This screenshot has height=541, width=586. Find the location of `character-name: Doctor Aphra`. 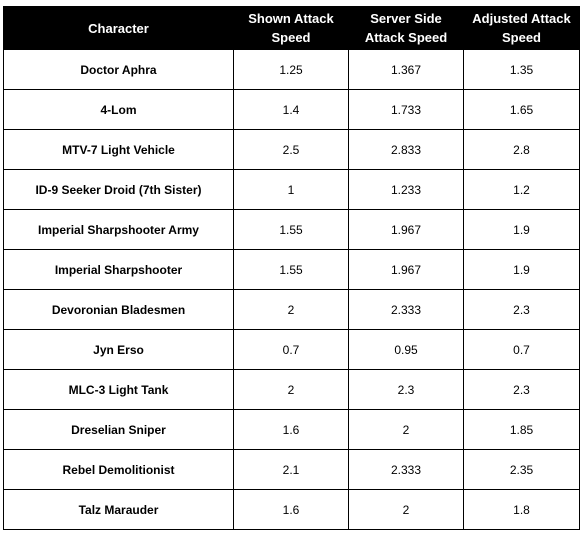

character-name: Doctor Aphra is located at coordinates (118, 69).